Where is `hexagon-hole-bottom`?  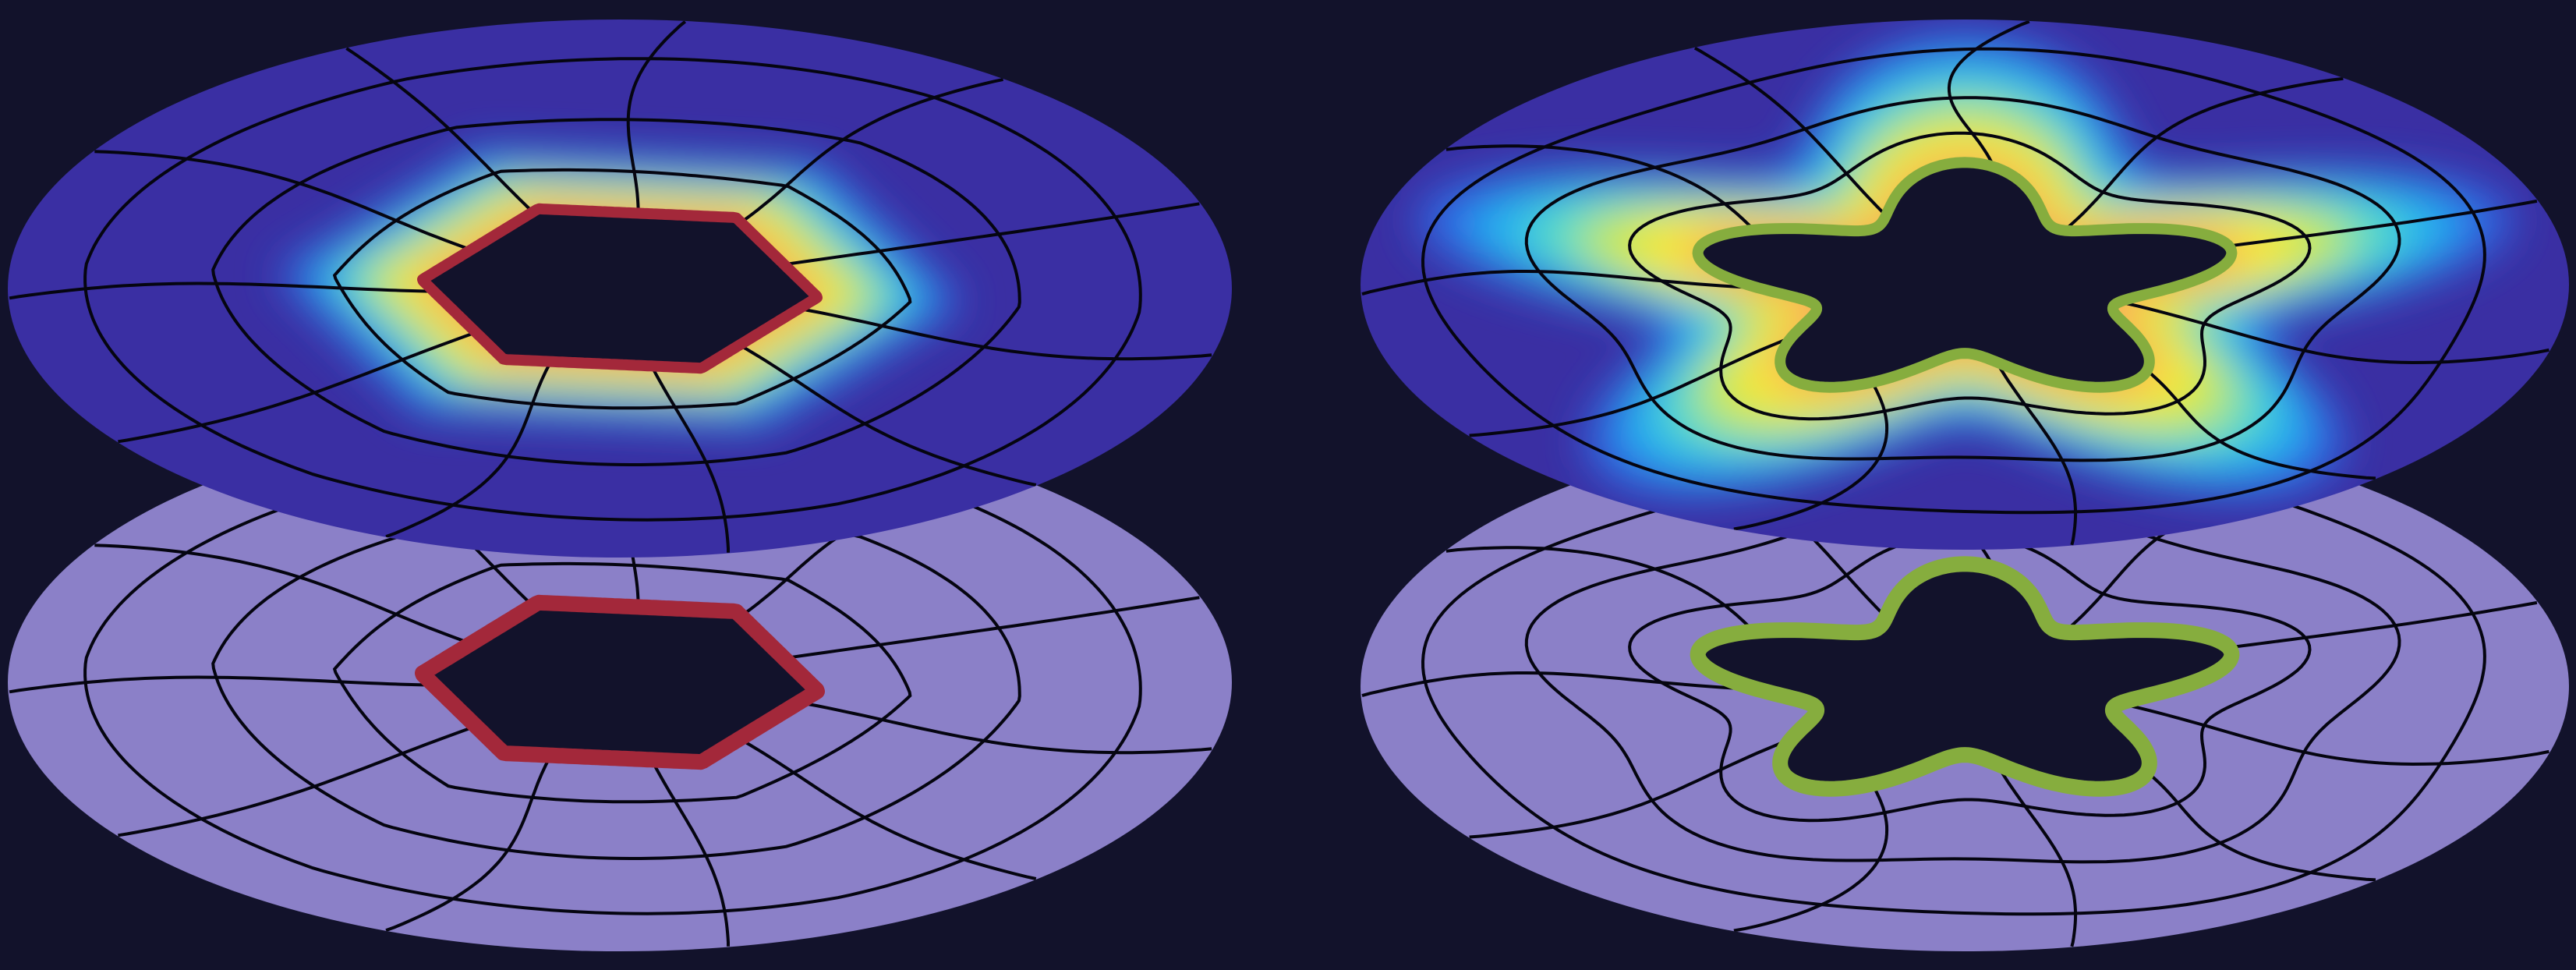
hexagon-hole-bottom is located at coordinates (620, 682).